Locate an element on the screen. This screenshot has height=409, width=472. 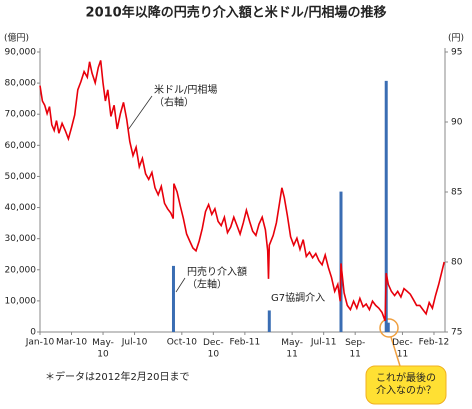
y2-tick-label: 90 is located at coordinates (457, 123).